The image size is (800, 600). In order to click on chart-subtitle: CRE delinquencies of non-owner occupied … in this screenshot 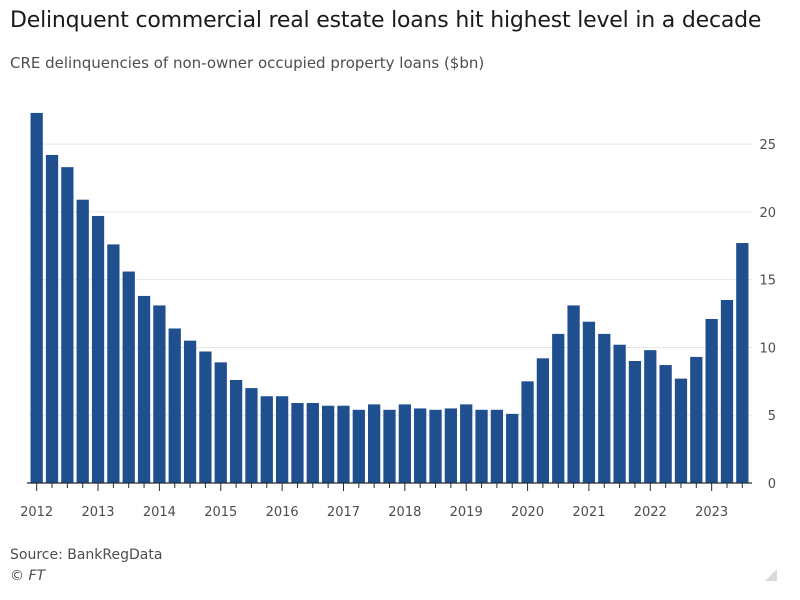, I will do `click(247, 63)`.